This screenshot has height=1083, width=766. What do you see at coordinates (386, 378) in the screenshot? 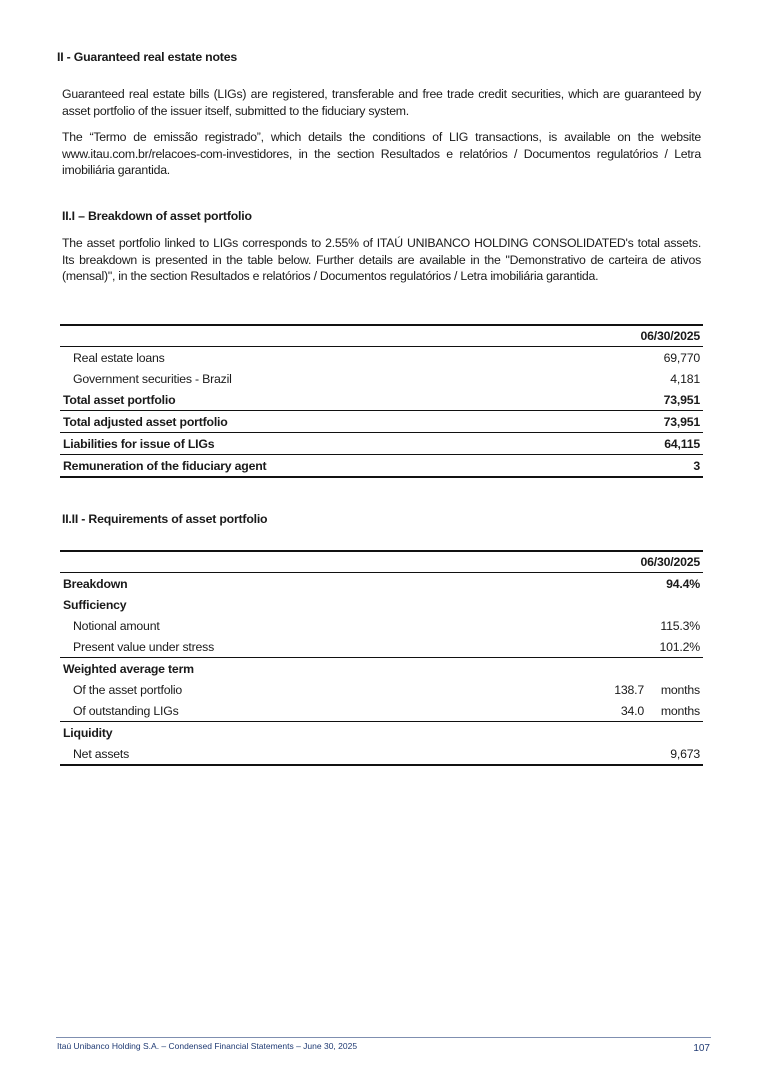
I see `table-row: Government securities - Brazil 4,181` at bounding box center [386, 378].